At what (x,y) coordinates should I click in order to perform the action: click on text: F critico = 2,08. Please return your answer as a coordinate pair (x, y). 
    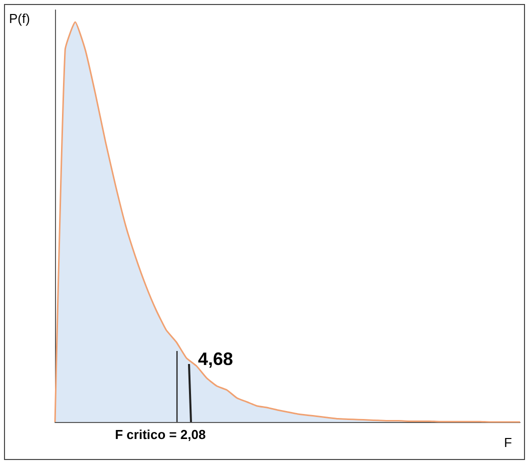
    Looking at the image, I should click on (160, 434).